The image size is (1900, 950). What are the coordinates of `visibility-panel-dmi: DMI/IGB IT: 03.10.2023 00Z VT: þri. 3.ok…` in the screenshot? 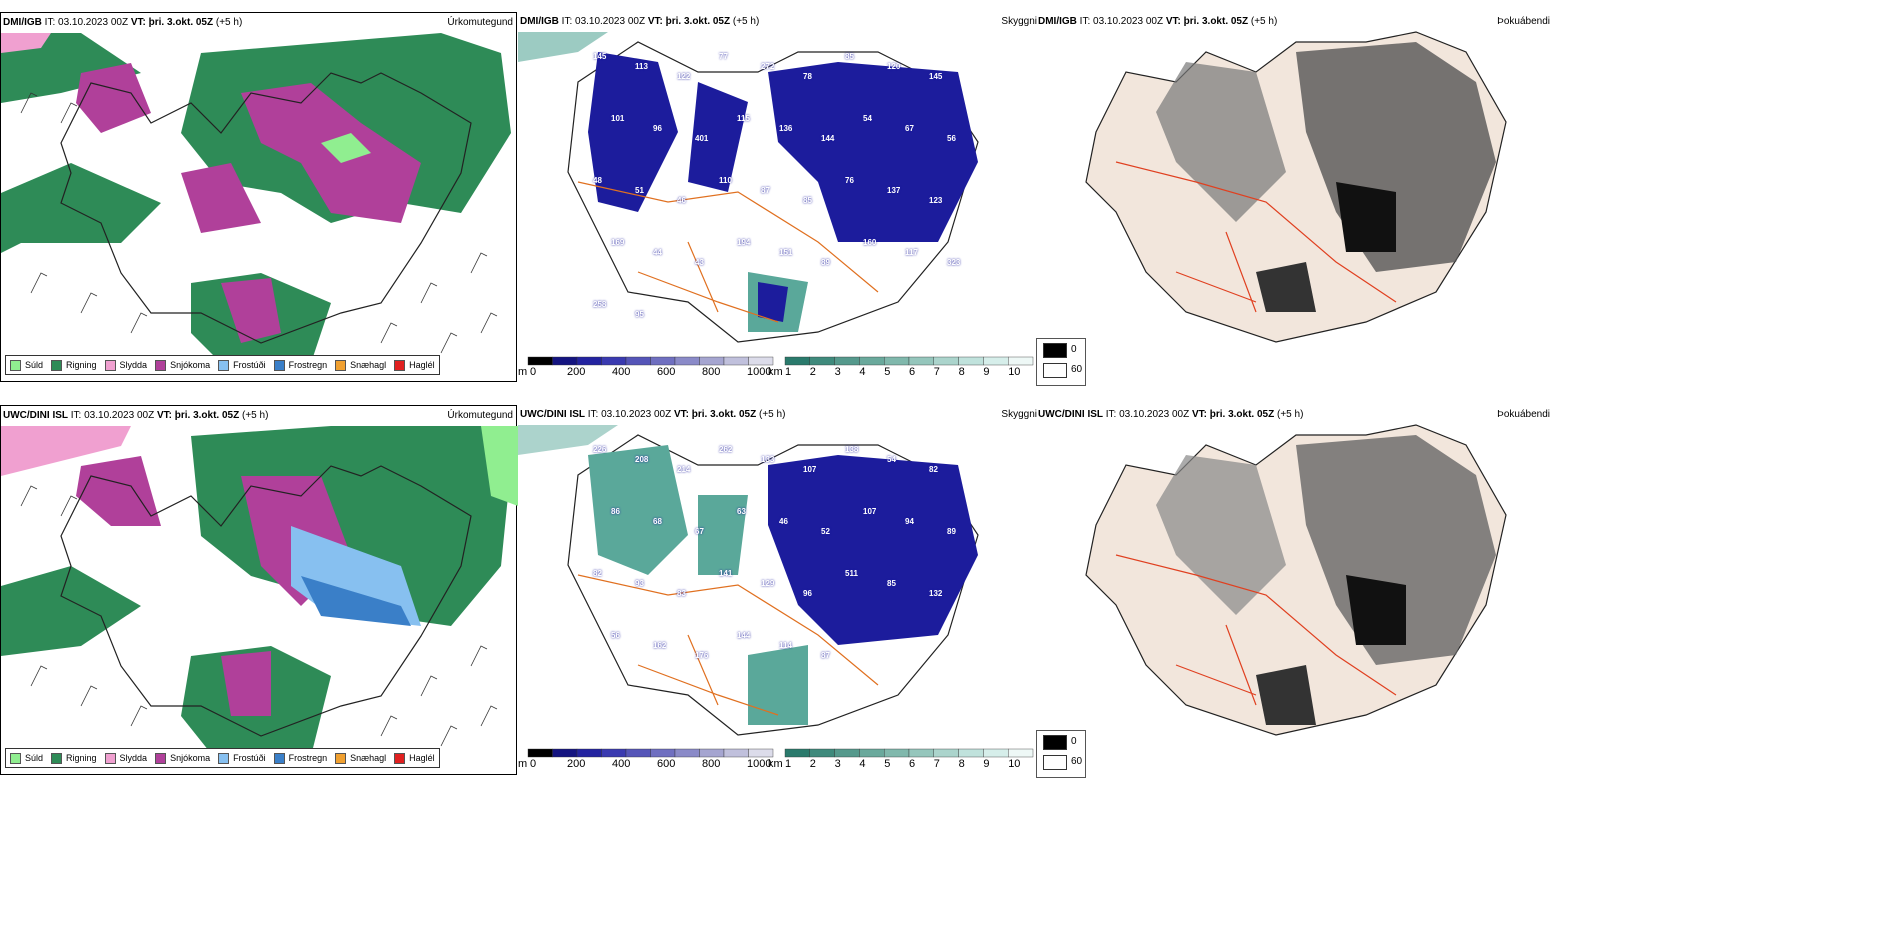 It's located at (777, 197).